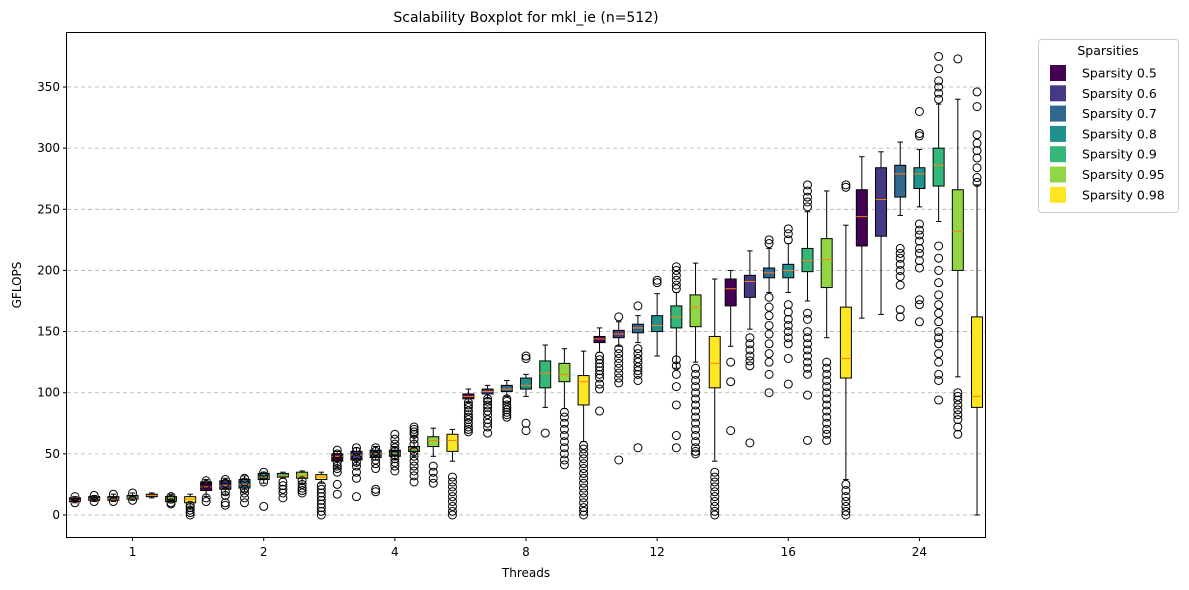 This screenshot has height=590, width=1189. What do you see at coordinates (1123, 194) in the screenshot?
I see `legend-label: Sparsity 0.98` at bounding box center [1123, 194].